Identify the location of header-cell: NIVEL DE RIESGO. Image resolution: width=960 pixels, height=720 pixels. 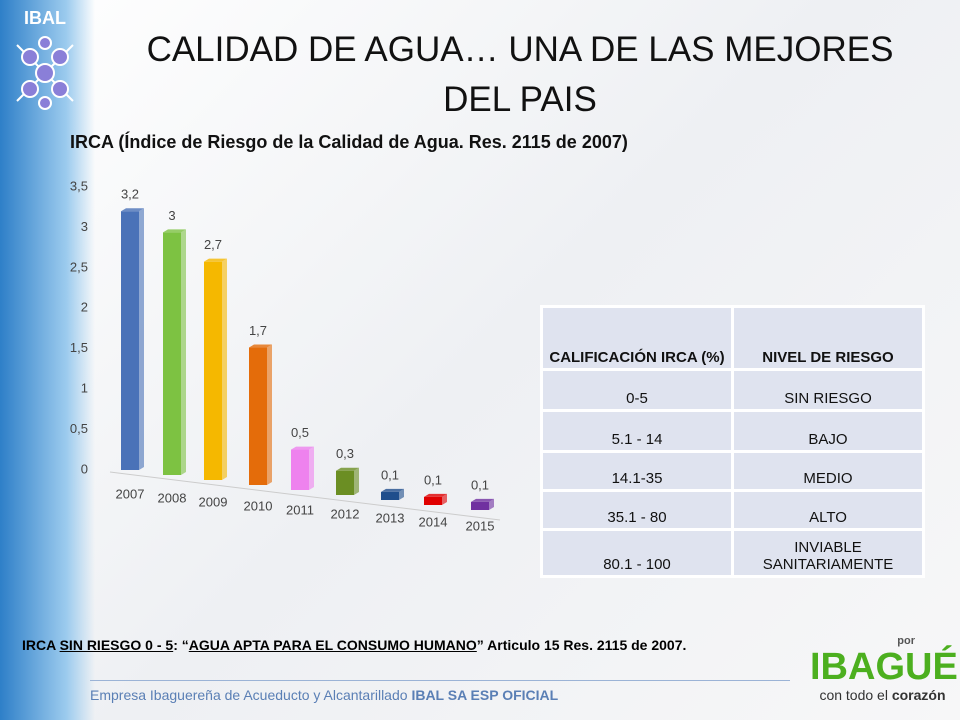
(828, 338).